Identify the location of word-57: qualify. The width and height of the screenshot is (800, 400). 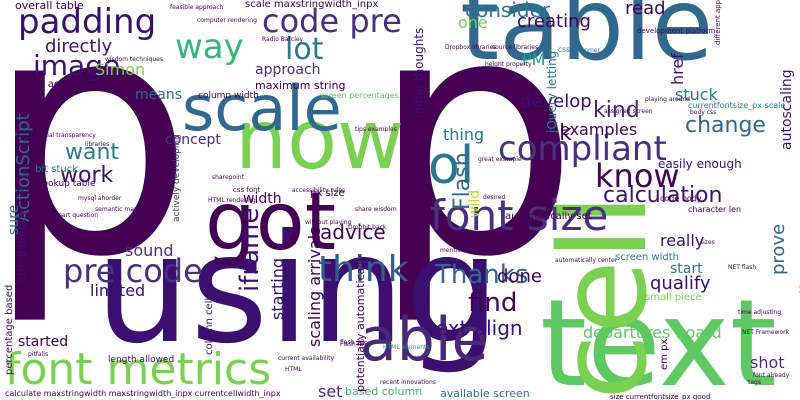
(680, 283).